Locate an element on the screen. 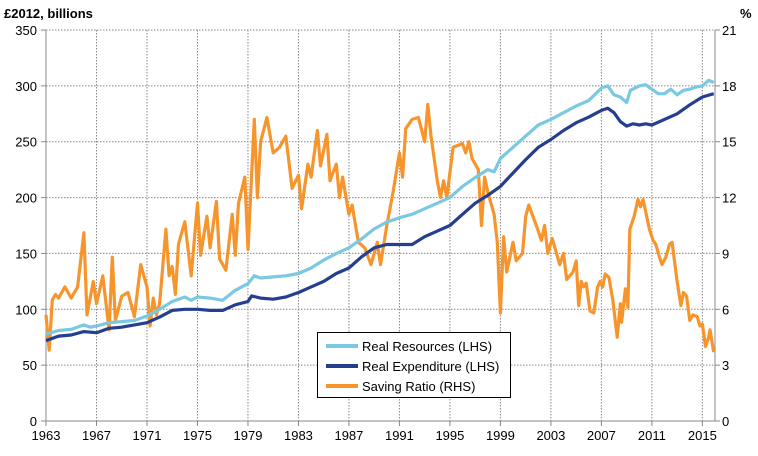  left-axis-tick-label: 0 is located at coordinates (33, 421).